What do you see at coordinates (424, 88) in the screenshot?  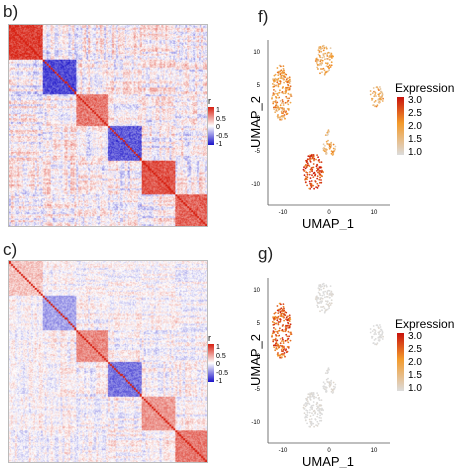 I see `legend-title-expression: Expression` at bounding box center [424, 88].